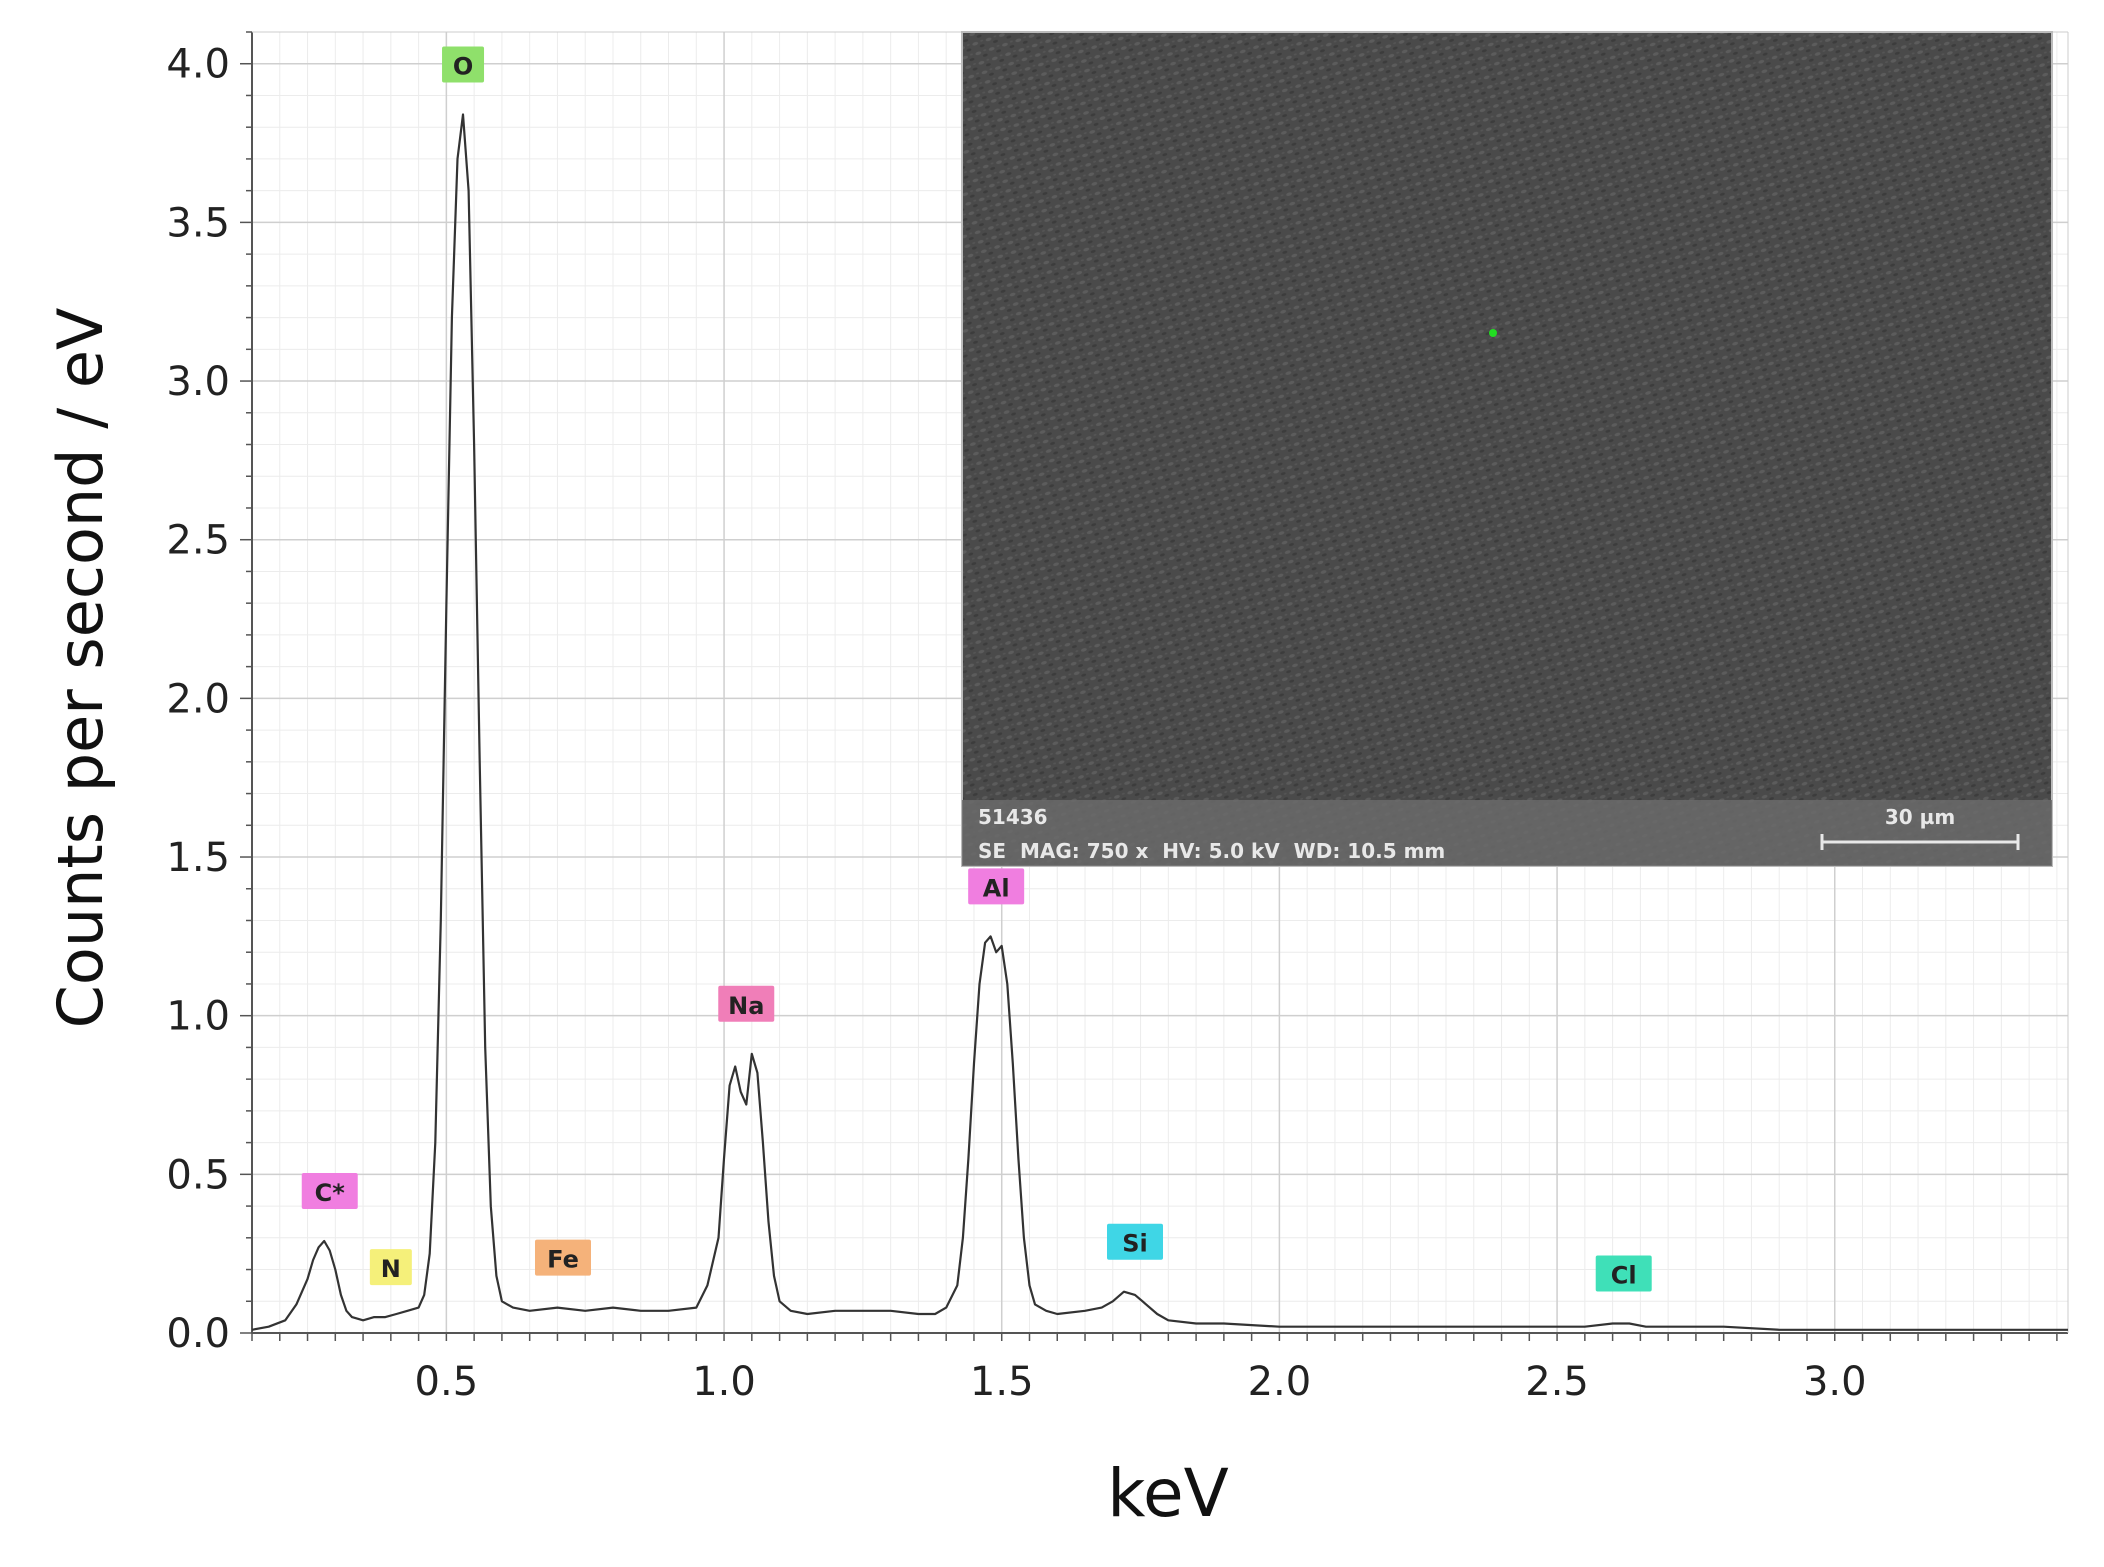 The image size is (2104, 1567). Describe the element at coordinates (1002, 1382) in the screenshot. I see `x-tick-label: 1.5` at that location.